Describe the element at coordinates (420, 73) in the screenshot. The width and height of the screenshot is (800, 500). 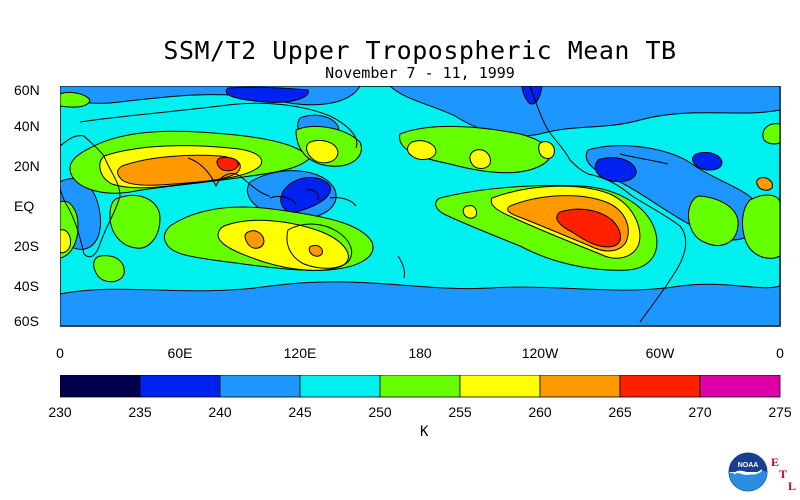
I see `map-subtitle: November 7 - 11, 1999` at that location.